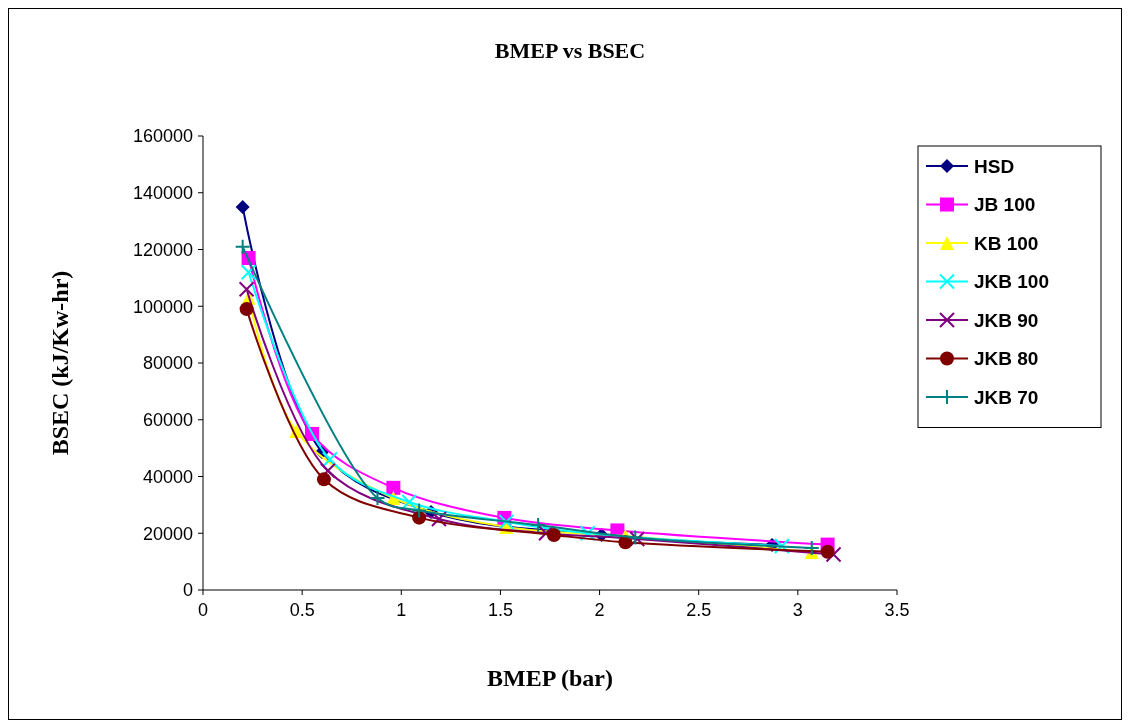 The width and height of the screenshot is (1130, 728). Describe the element at coordinates (699, 610) in the screenshot. I see `x-tick-label: 2.5` at that location.